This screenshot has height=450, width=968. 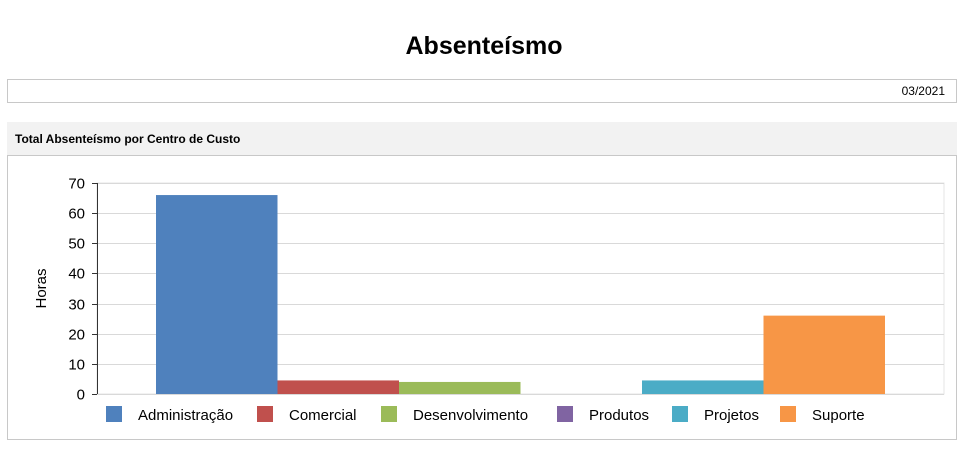 What do you see at coordinates (323, 415) in the screenshot?
I see `legend-label: Comercial` at bounding box center [323, 415].